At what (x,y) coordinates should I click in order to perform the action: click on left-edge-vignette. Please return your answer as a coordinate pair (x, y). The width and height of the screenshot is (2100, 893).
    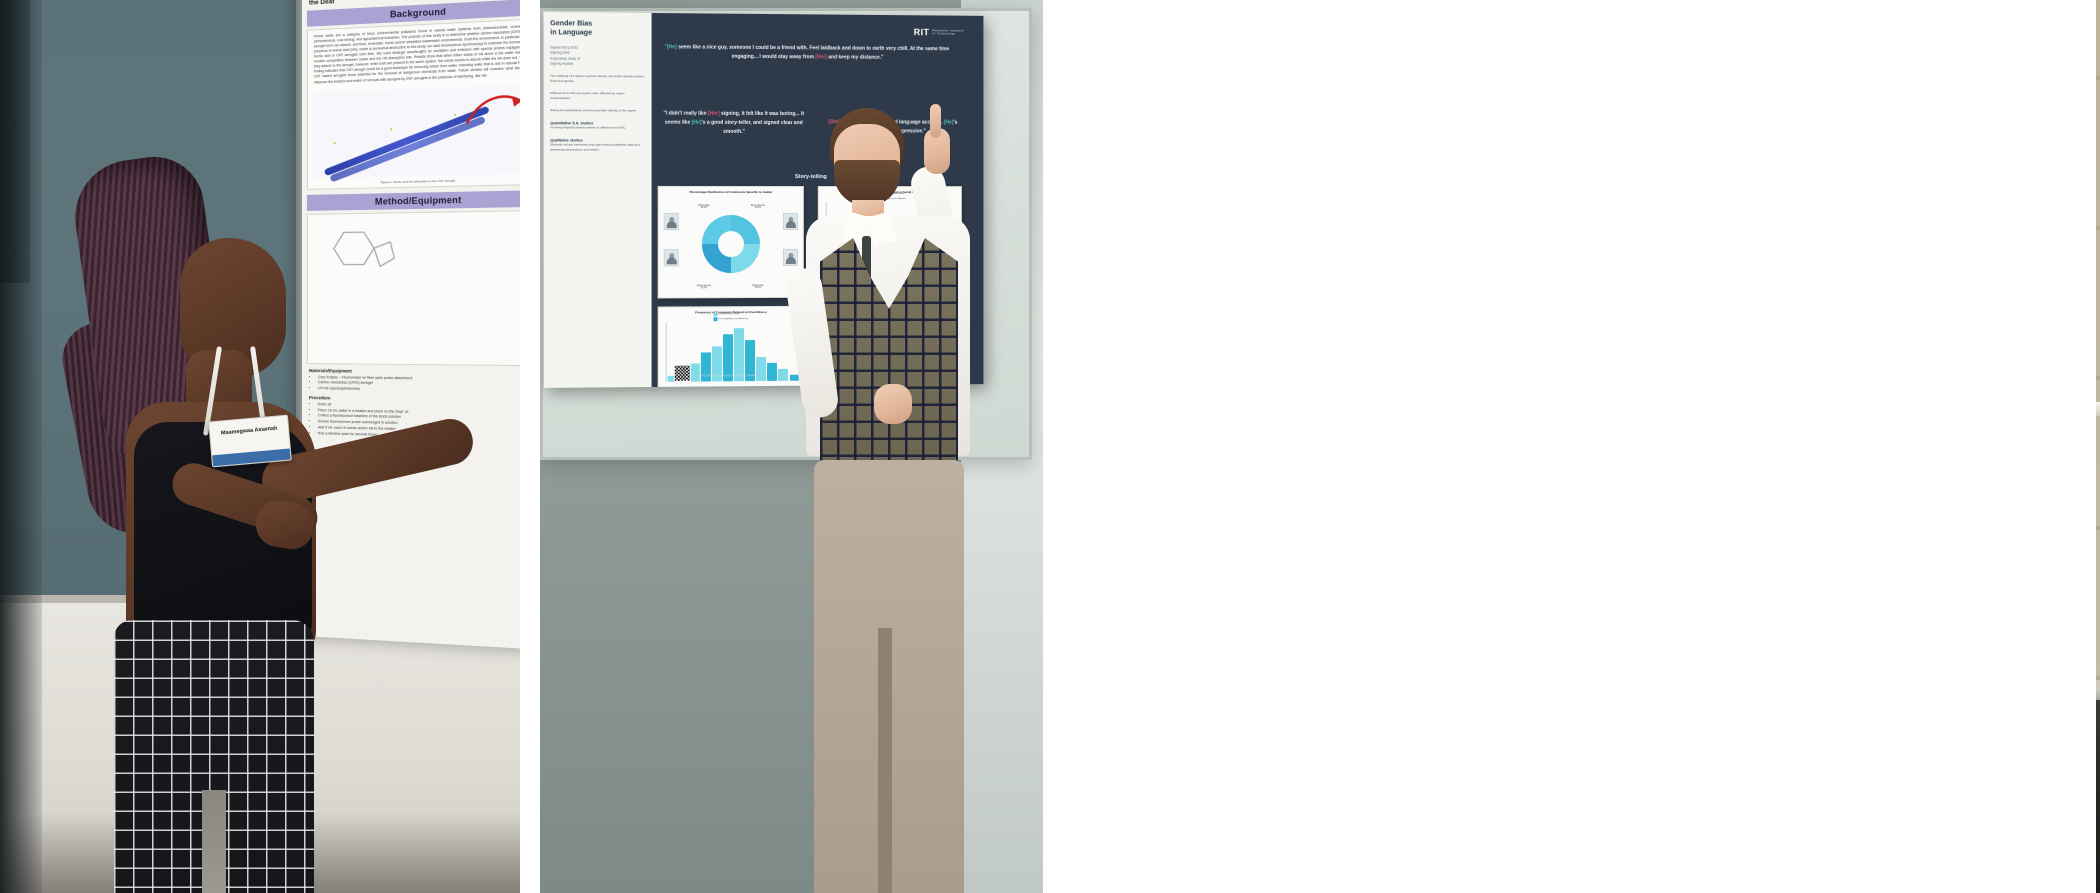
    Looking at the image, I should click on (21, 446).